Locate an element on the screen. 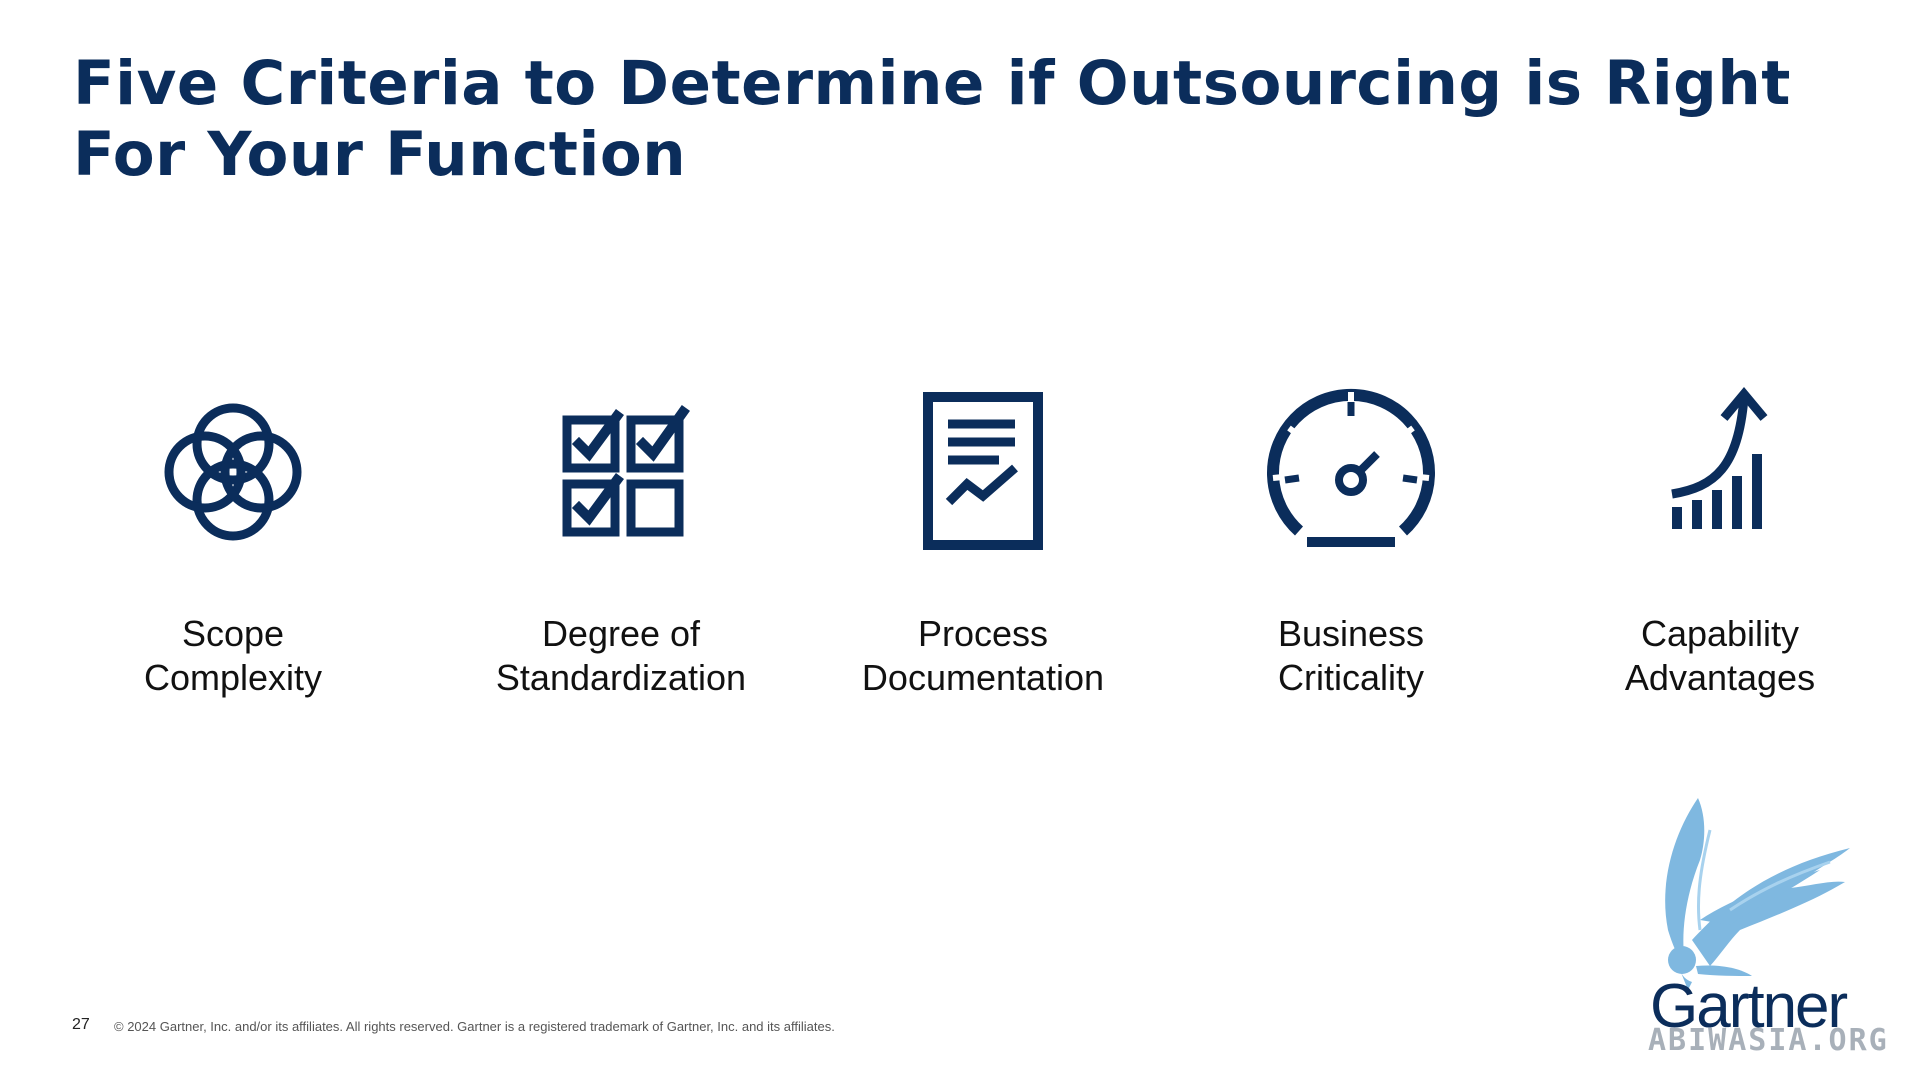 This screenshot has width=1920, height=1080. criterion-scope-complexity: Scope Complexity is located at coordinates (233, 536).